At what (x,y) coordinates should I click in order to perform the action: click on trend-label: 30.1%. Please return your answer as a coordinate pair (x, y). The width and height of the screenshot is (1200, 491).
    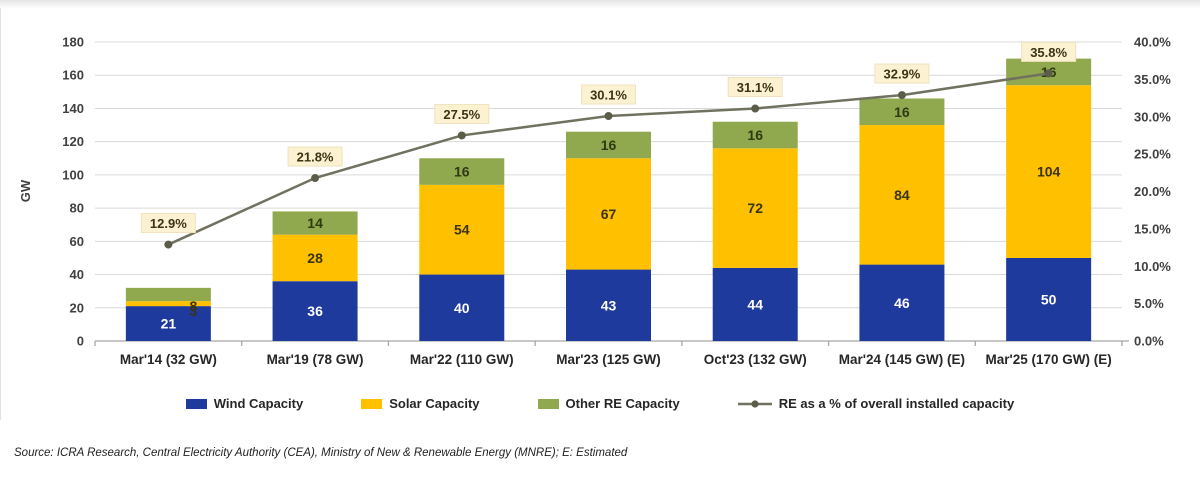
    Looking at the image, I should click on (608, 95).